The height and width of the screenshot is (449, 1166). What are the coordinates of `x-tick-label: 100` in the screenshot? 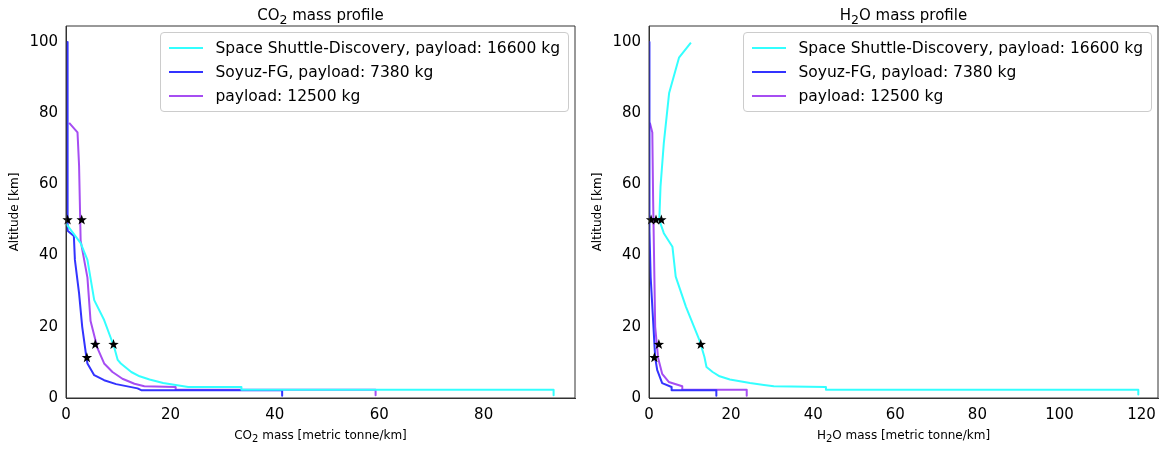 It's located at (1059, 413).